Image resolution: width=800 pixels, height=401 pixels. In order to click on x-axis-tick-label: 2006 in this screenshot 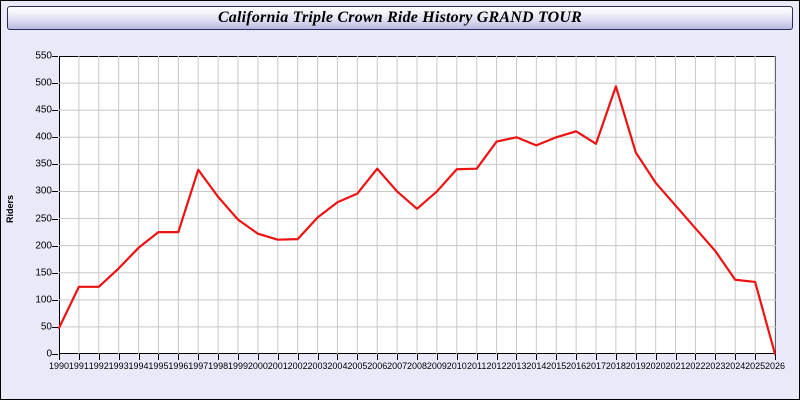, I will do `click(377, 366)`.